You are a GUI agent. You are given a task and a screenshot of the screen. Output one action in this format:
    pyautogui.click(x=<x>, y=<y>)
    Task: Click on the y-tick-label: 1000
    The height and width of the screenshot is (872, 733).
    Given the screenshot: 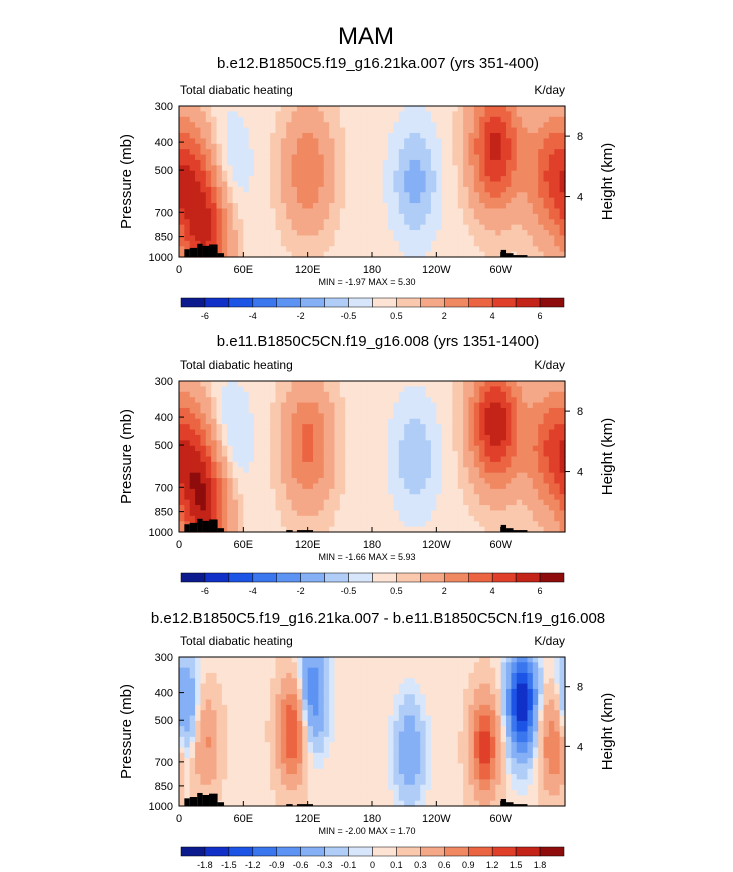 What is the action you would take?
    pyautogui.click(x=161, y=258)
    